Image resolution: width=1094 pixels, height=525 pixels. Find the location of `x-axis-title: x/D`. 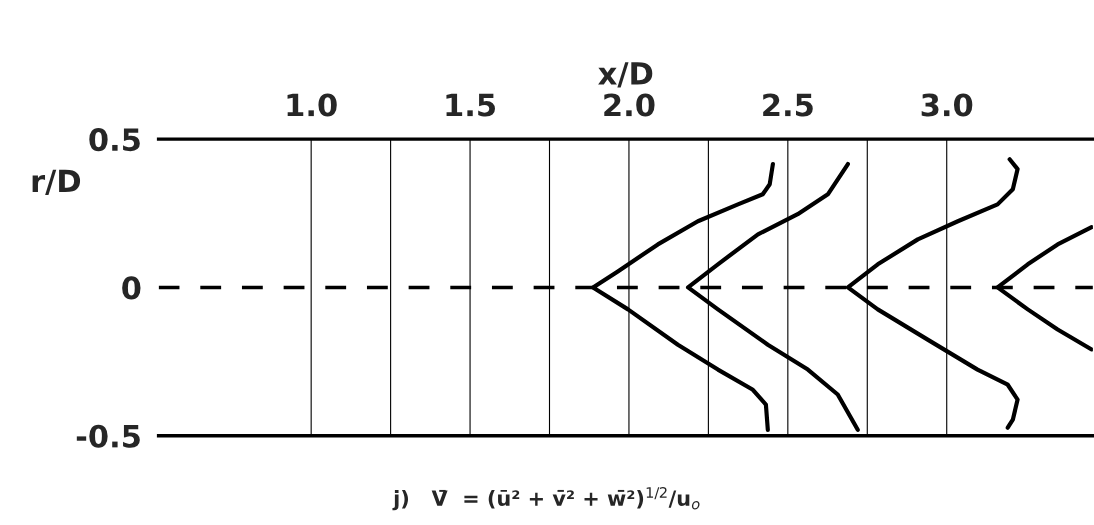

x-axis-title: x/D is located at coordinates (625, 75).